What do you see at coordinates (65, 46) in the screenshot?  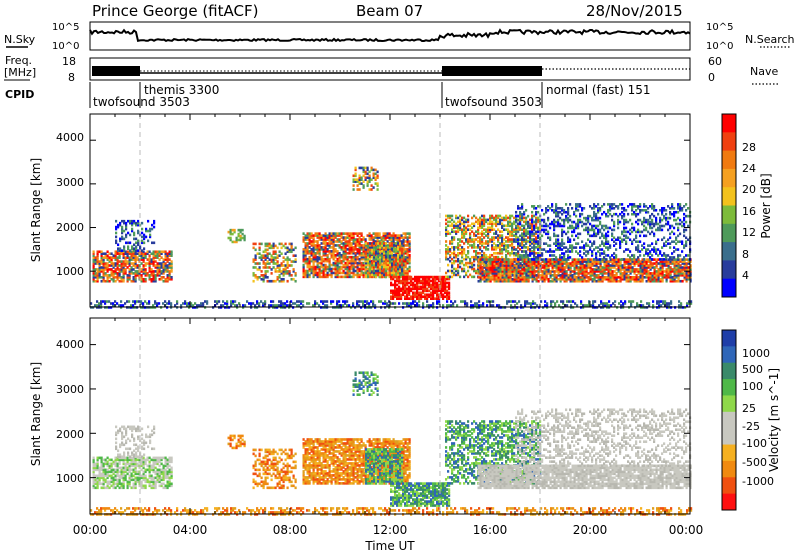 I see `noise-left-tick-bottom: 10^0` at bounding box center [65, 46].